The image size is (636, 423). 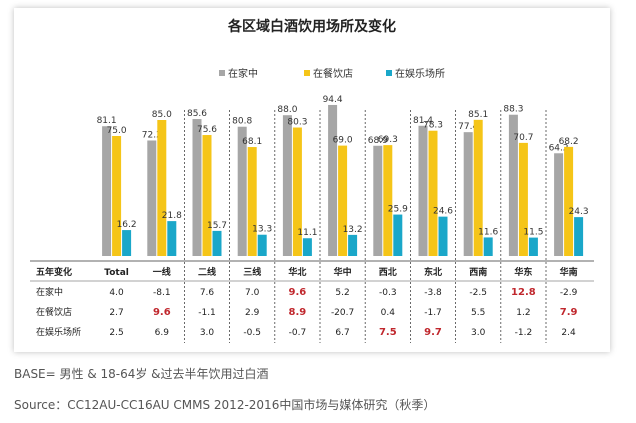 I want to click on category-label: 华南, so click(x=569, y=272).